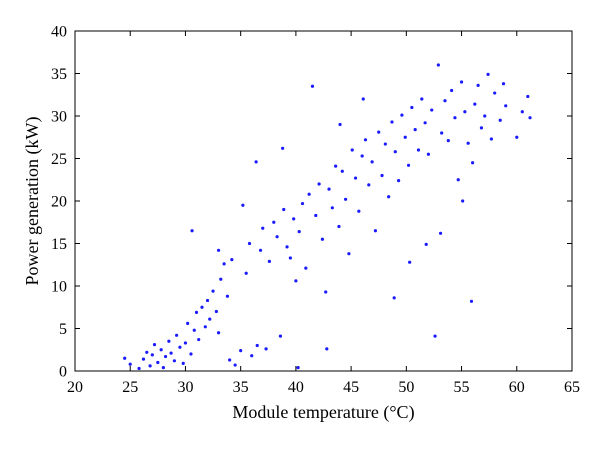 The width and height of the screenshot is (600, 452). I want to click on y-tick-label: 20, so click(59, 202).